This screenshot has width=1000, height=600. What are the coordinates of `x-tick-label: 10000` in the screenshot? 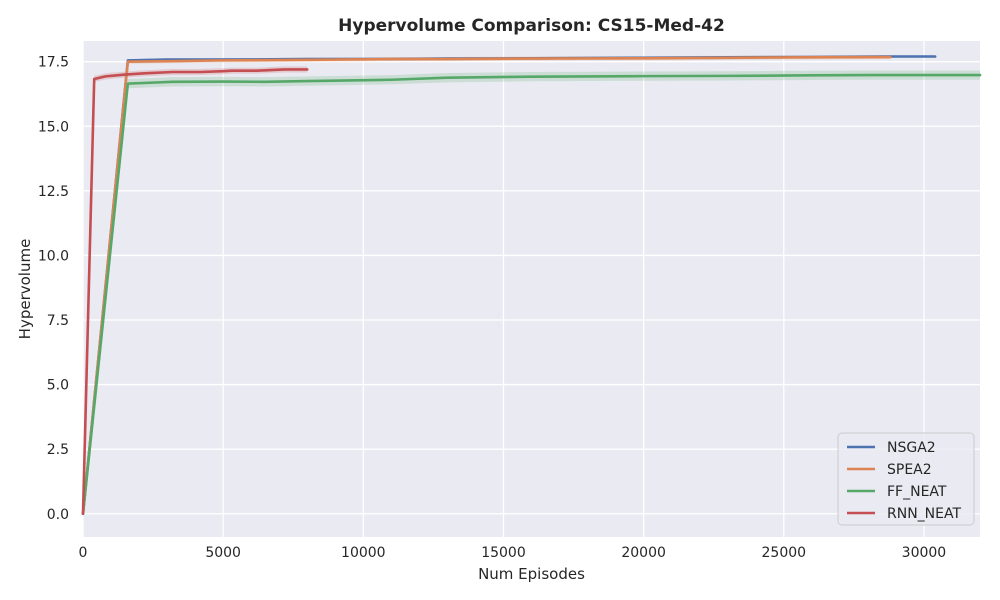 It's located at (363, 553).